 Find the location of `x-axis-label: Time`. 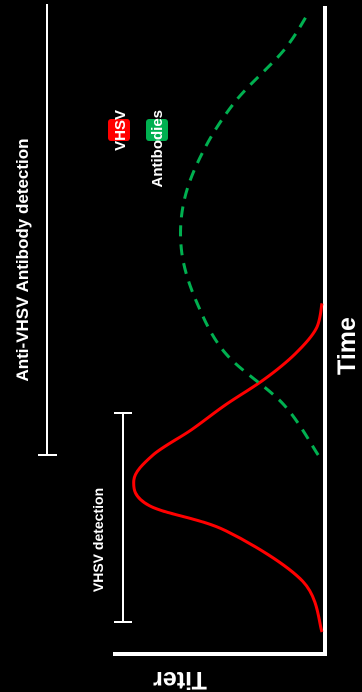

x-axis-label: Time is located at coordinates (347, 346).